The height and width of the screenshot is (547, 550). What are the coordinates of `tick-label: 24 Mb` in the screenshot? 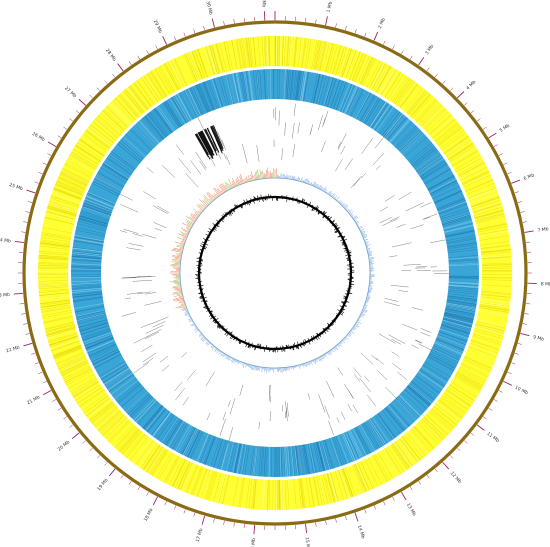 It's located at (5, 241).